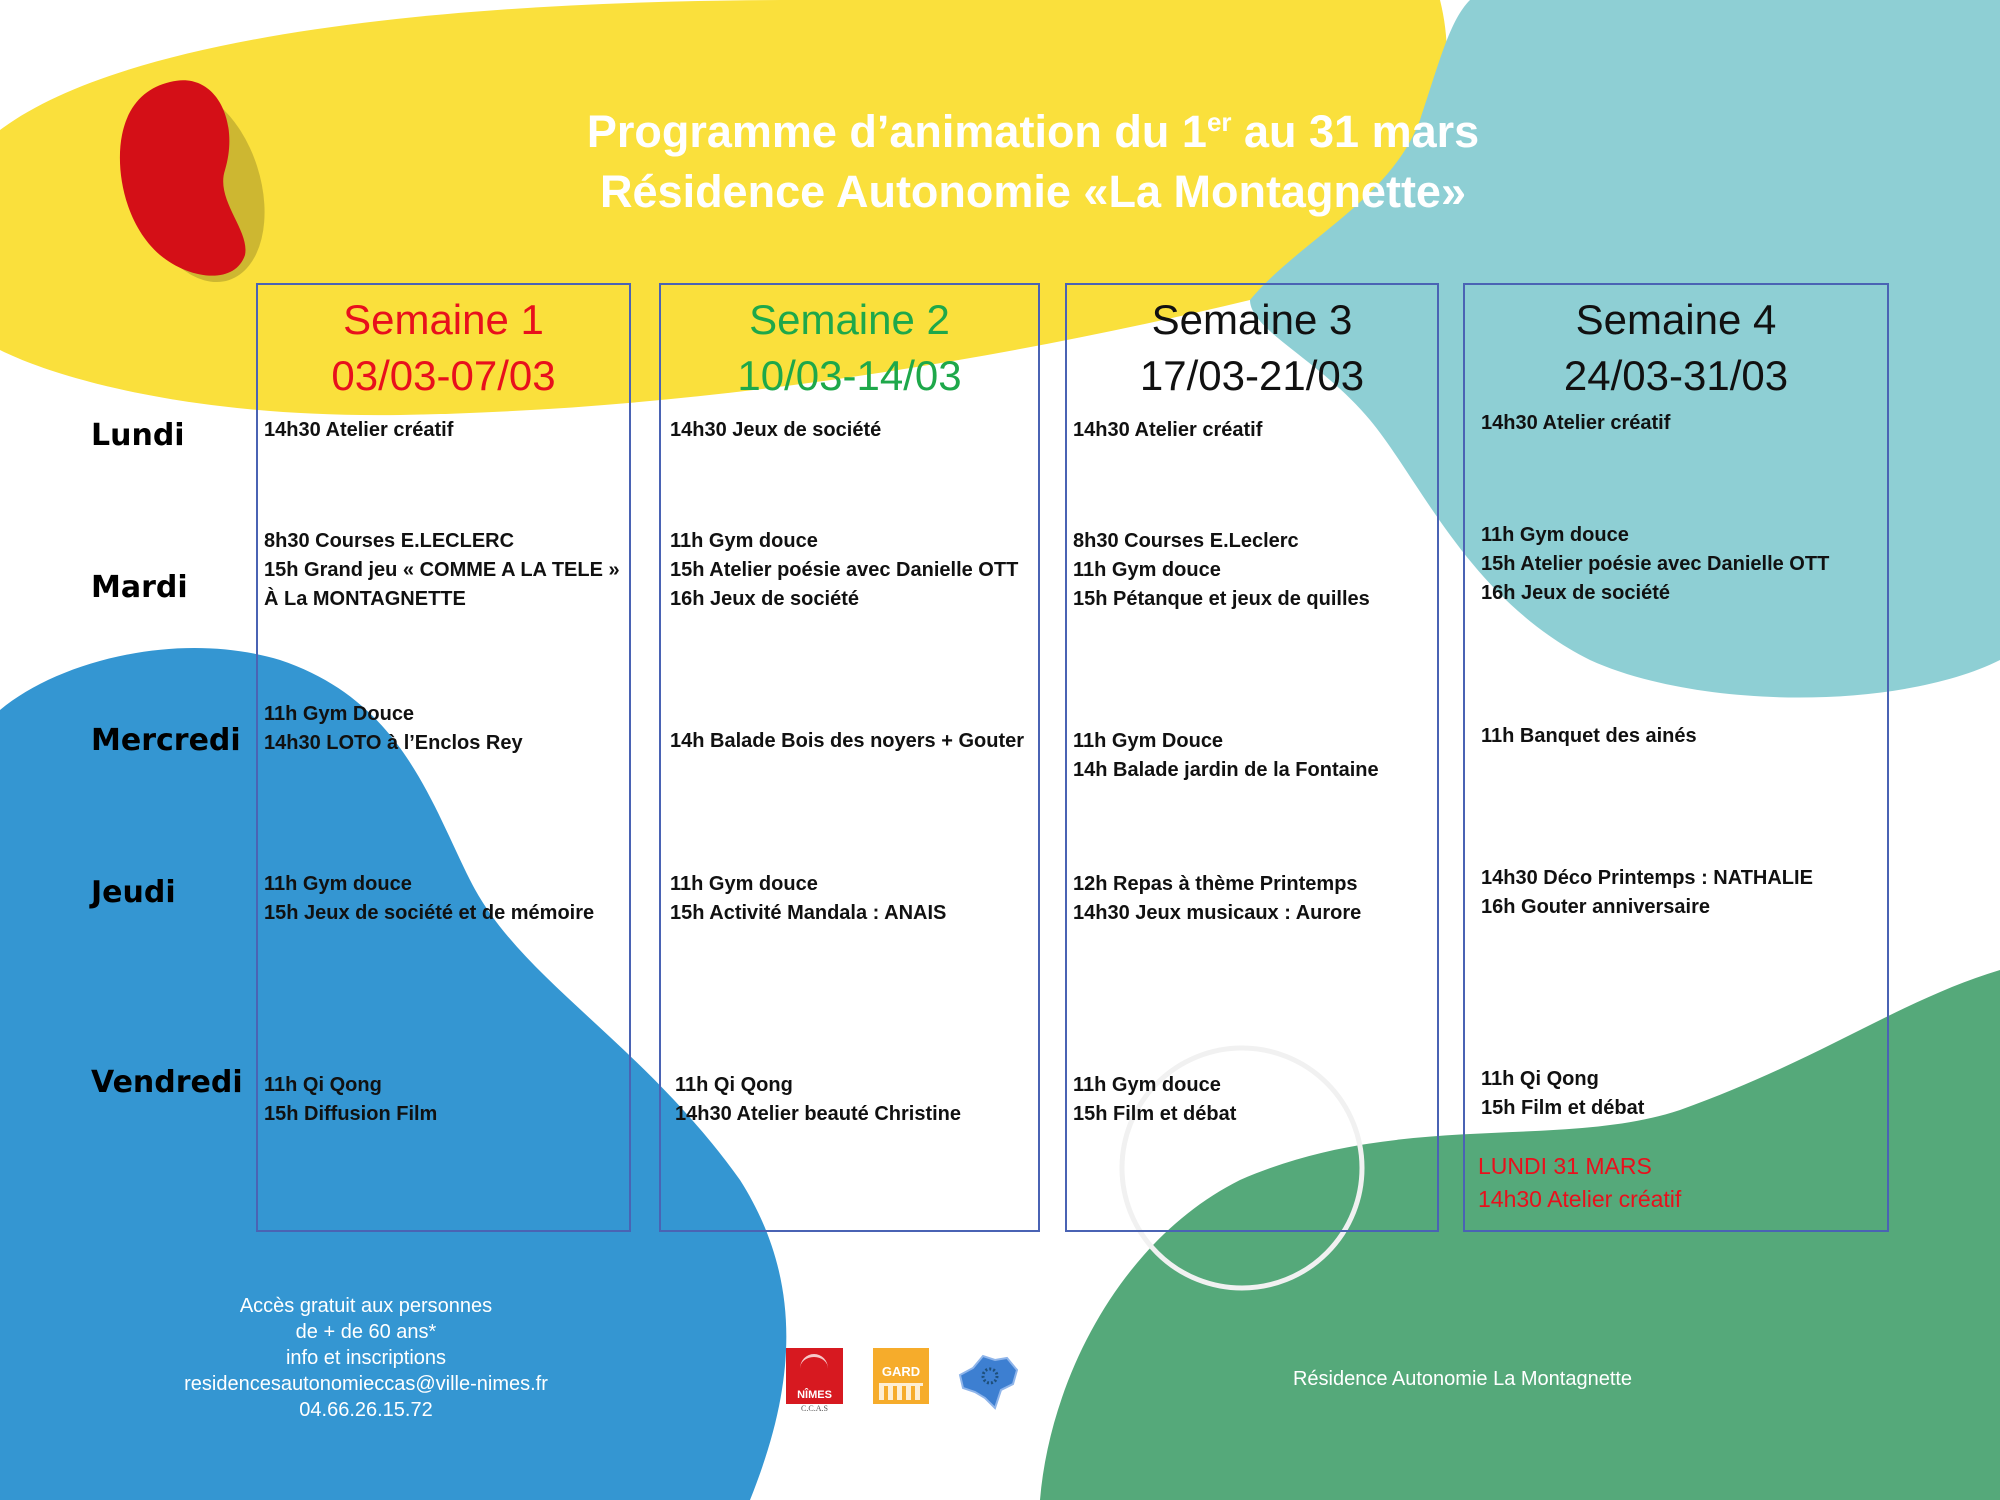 The height and width of the screenshot is (1500, 2000). What do you see at coordinates (1154, 1100) in the screenshot?
I see `activity-cell-vendredi: 11h Gym douce 15h Film et débat` at bounding box center [1154, 1100].